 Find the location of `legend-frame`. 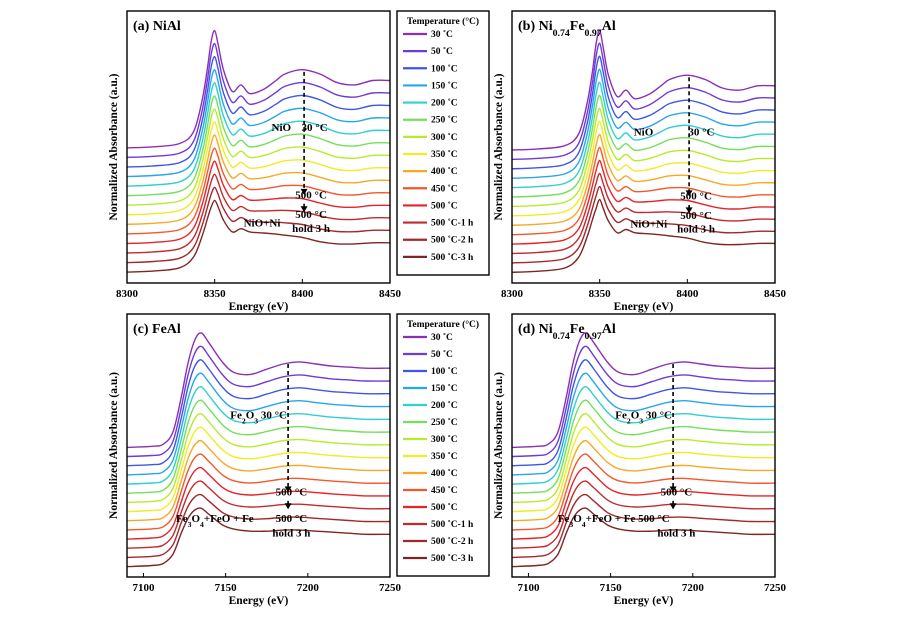

legend-frame is located at coordinates (443, 445).